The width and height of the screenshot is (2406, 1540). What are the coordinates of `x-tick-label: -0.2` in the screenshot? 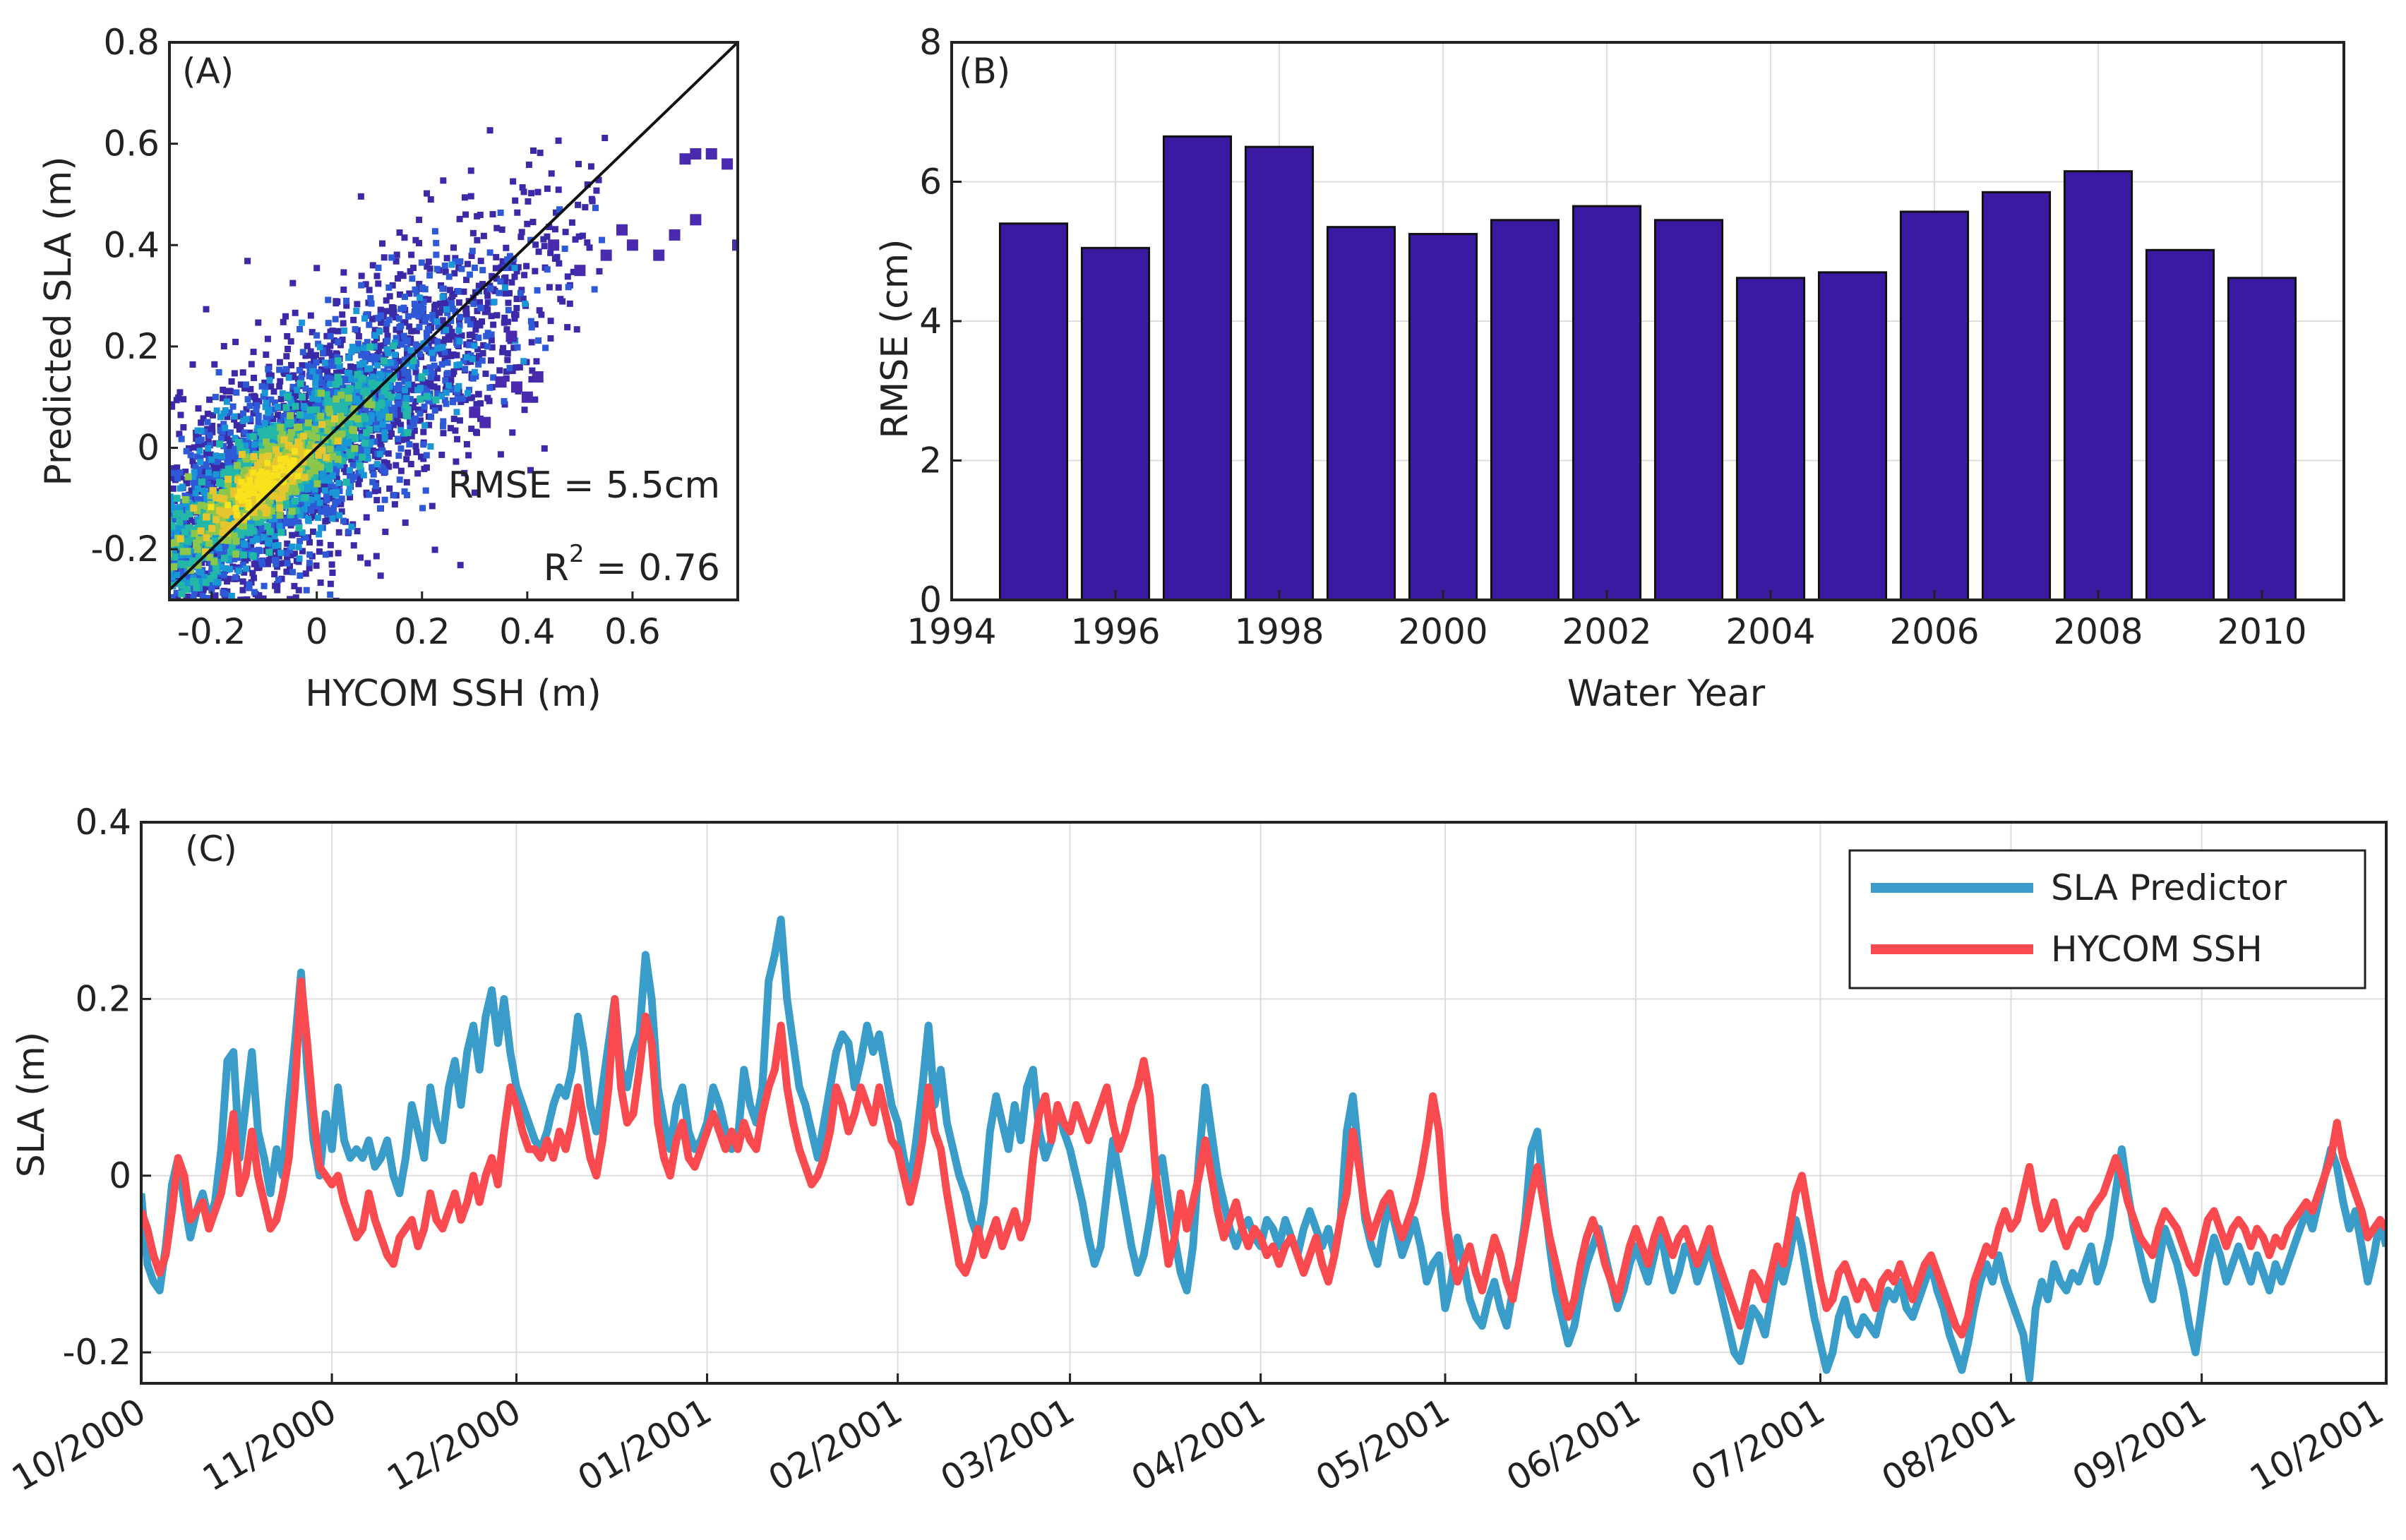 It's located at (211, 631).